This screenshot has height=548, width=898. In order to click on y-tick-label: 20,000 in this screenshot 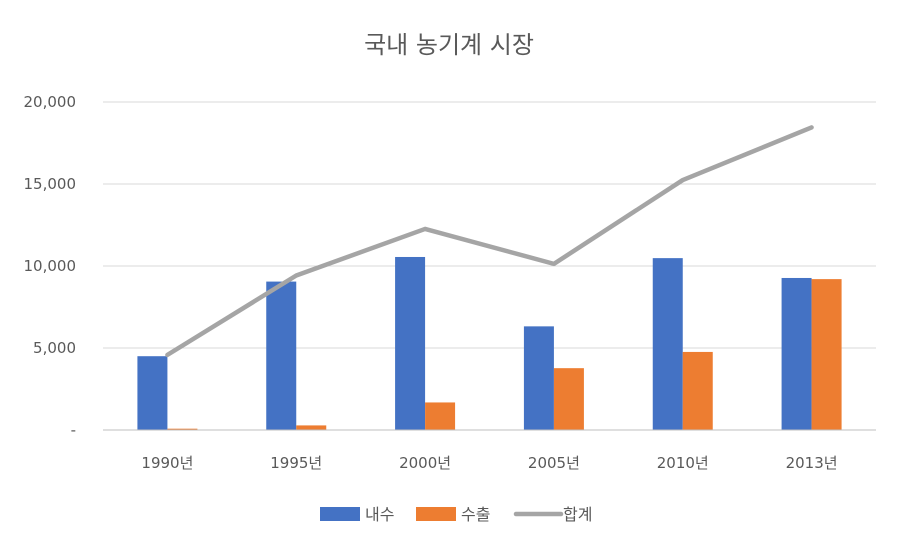, I will do `click(50, 102)`.